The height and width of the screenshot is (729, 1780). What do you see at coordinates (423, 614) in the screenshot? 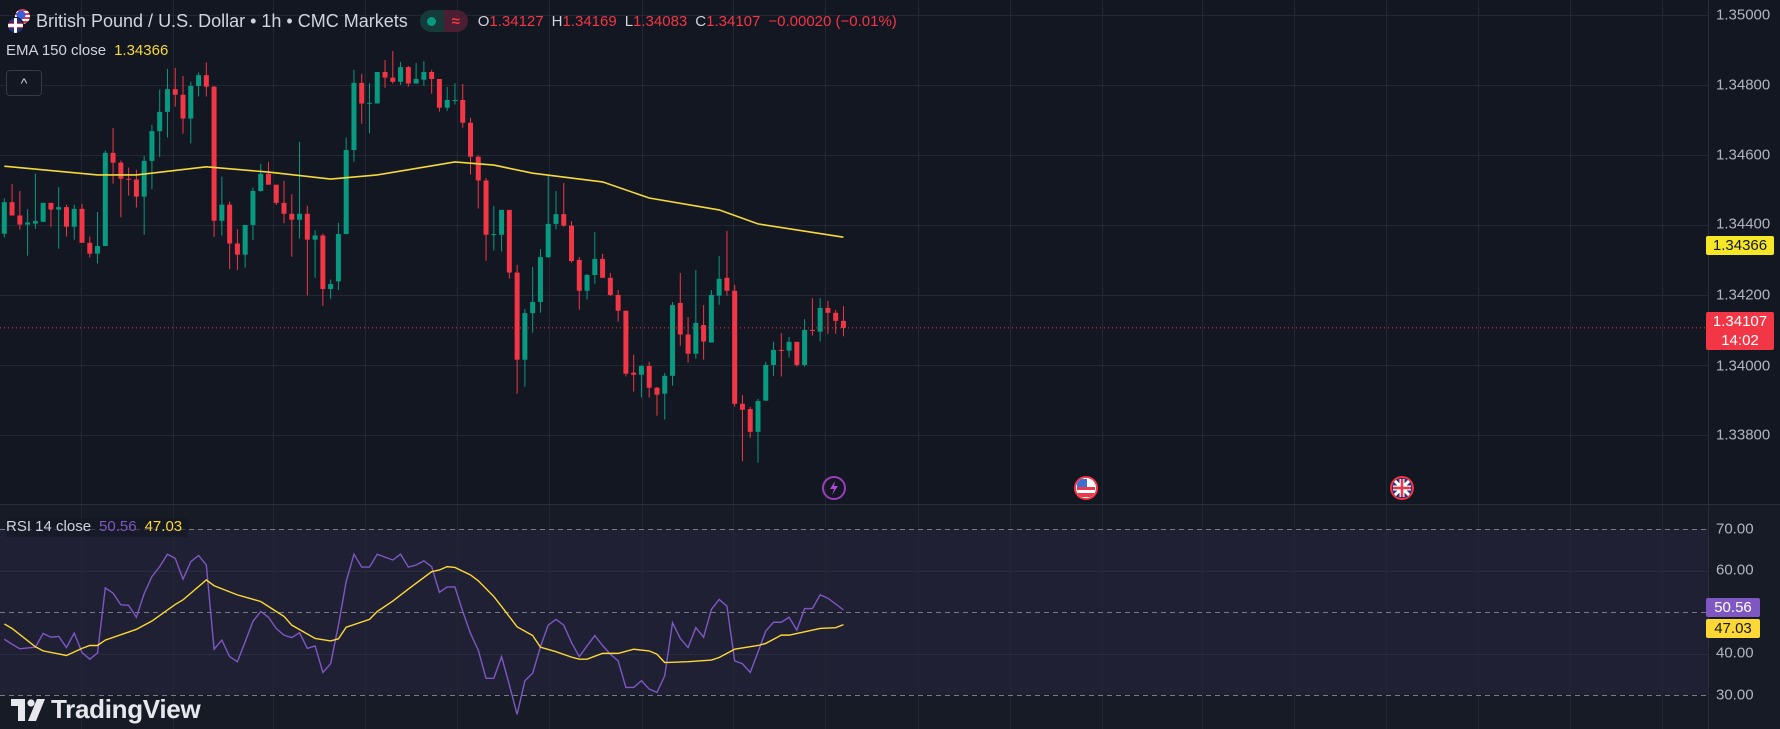
I see `rsi-ma-line` at bounding box center [423, 614].